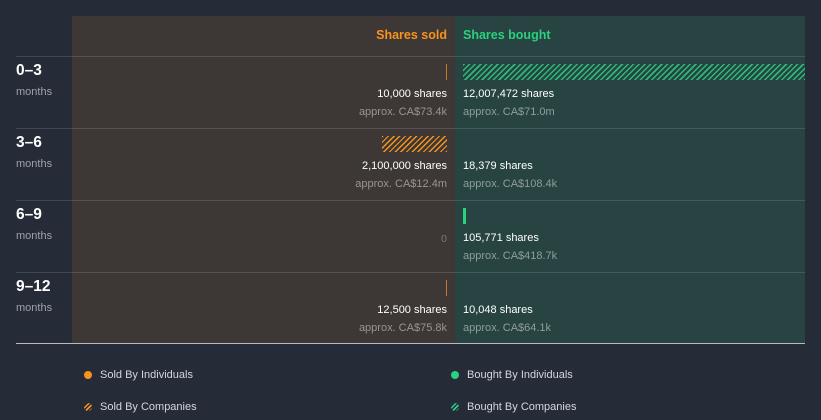 Image resolution: width=821 pixels, height=420 pixels. What do you see at coordinates (634, 72) in the screenshot?
I see `bought-bar-companies` at bounding box center [634, 72].